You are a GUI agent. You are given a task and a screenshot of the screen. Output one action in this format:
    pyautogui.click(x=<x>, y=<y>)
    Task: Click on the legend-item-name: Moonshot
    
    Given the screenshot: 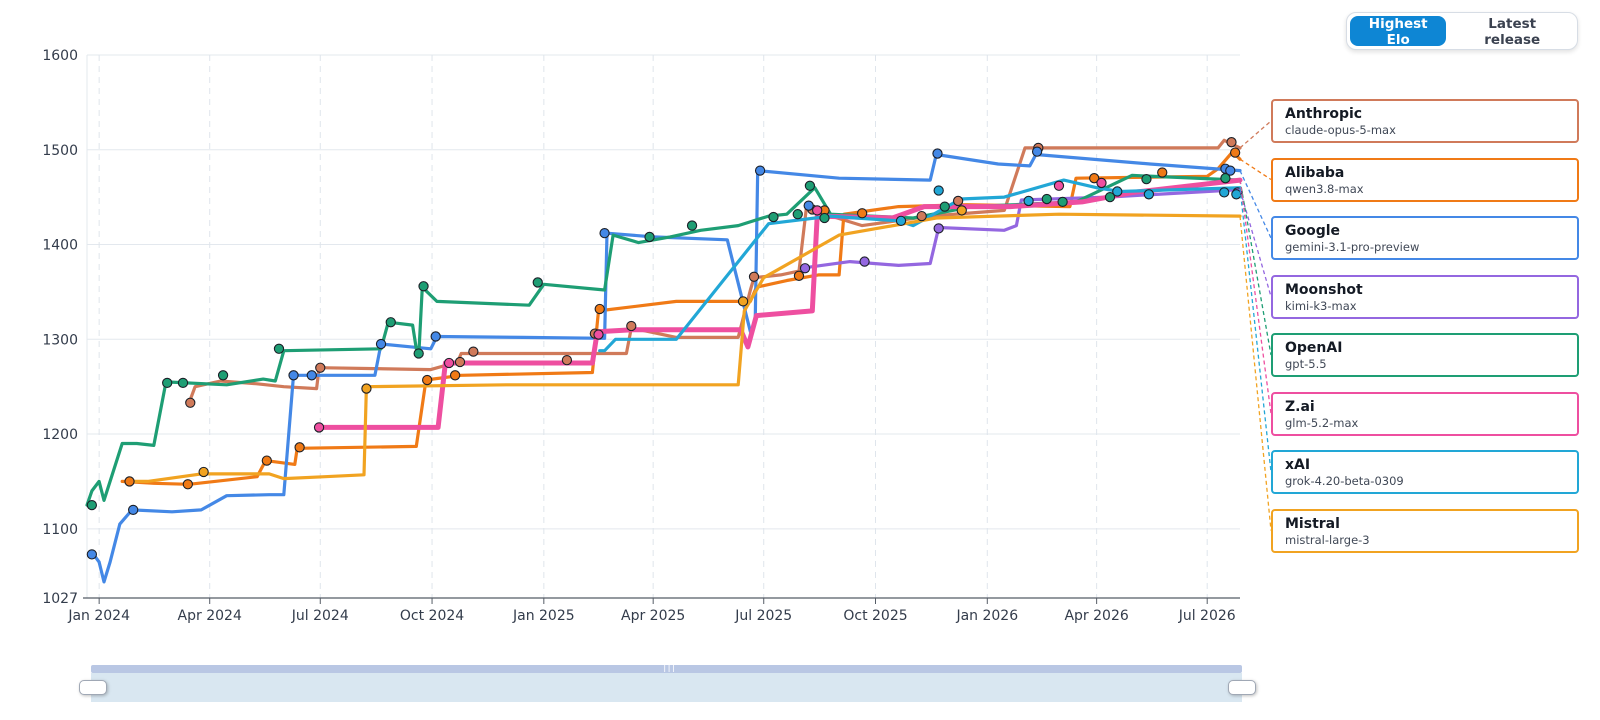 What is the action you would take?
    pyautogui.click(x=1324, y=289)
    